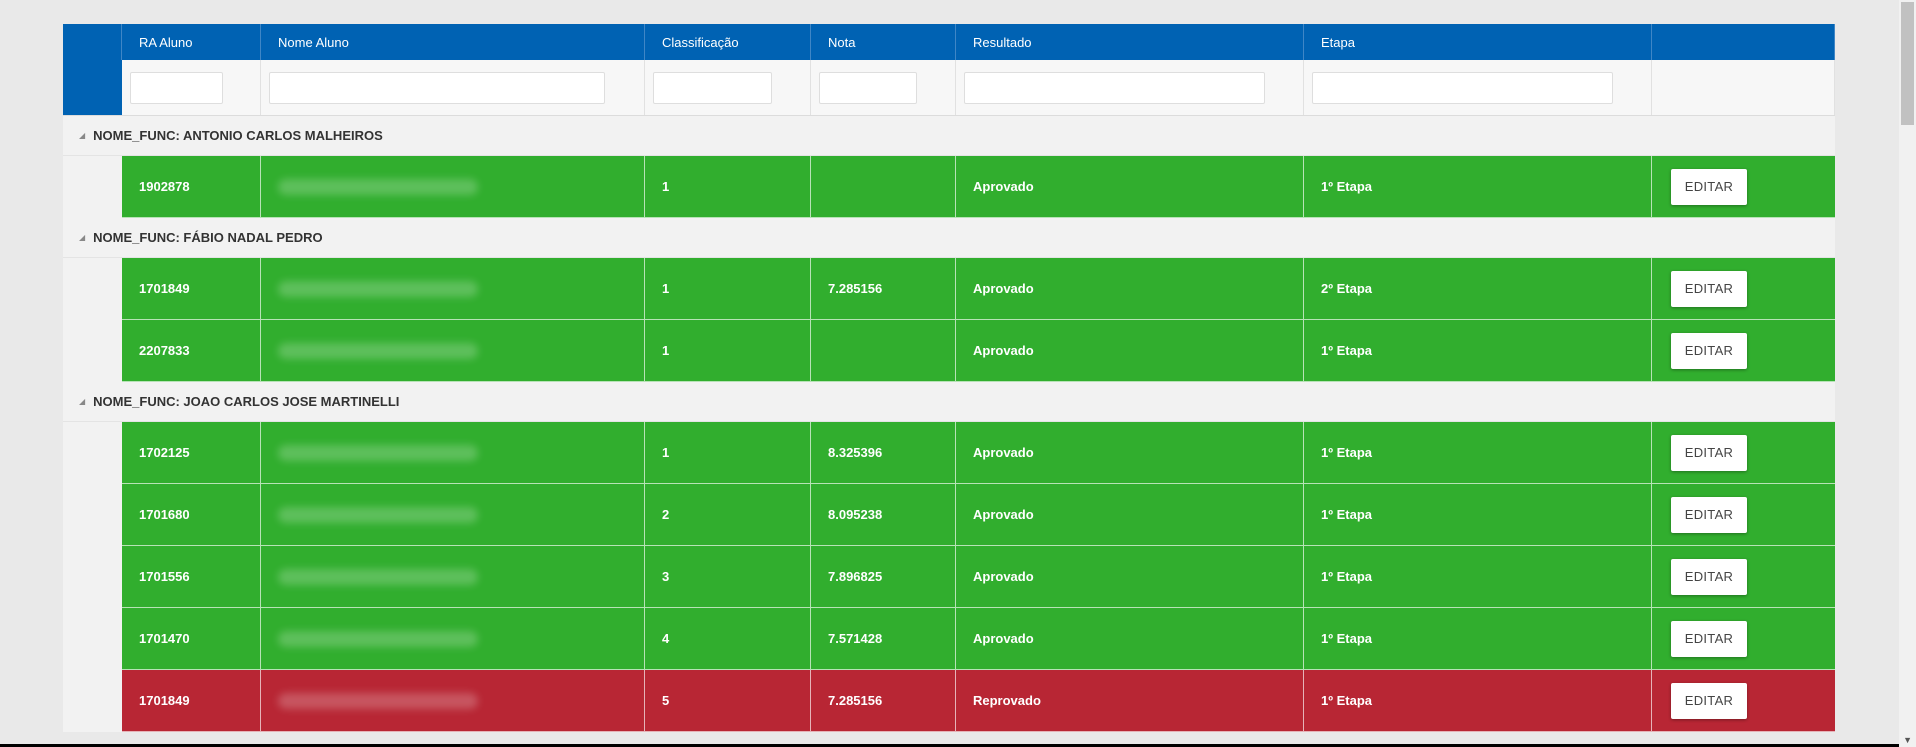  I want to click on horizontal-scrollbar, so click(949, 745).